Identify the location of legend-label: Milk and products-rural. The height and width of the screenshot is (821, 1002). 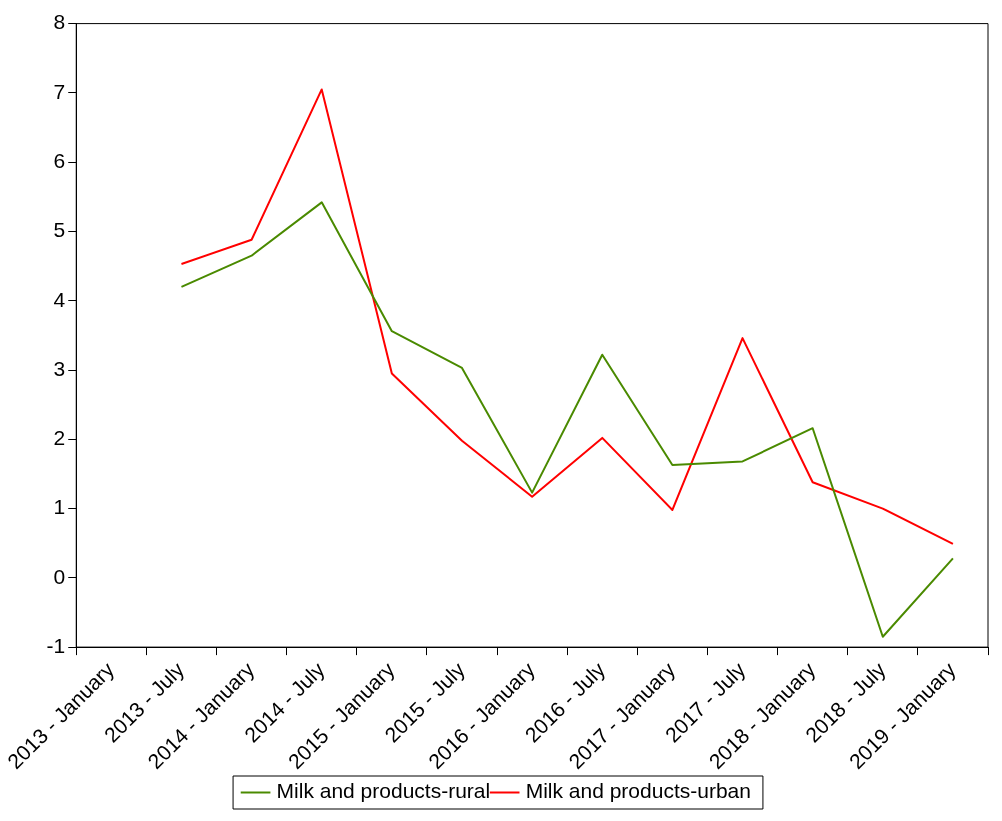
(383, 791).